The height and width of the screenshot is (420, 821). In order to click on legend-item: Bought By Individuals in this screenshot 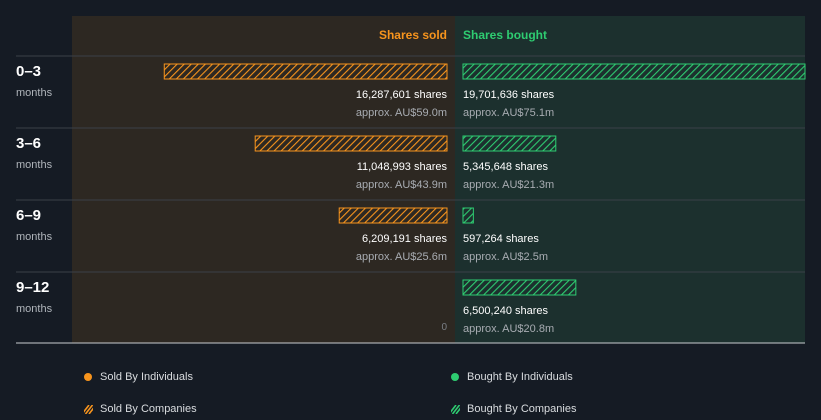, I will do `click(513, 377)`.